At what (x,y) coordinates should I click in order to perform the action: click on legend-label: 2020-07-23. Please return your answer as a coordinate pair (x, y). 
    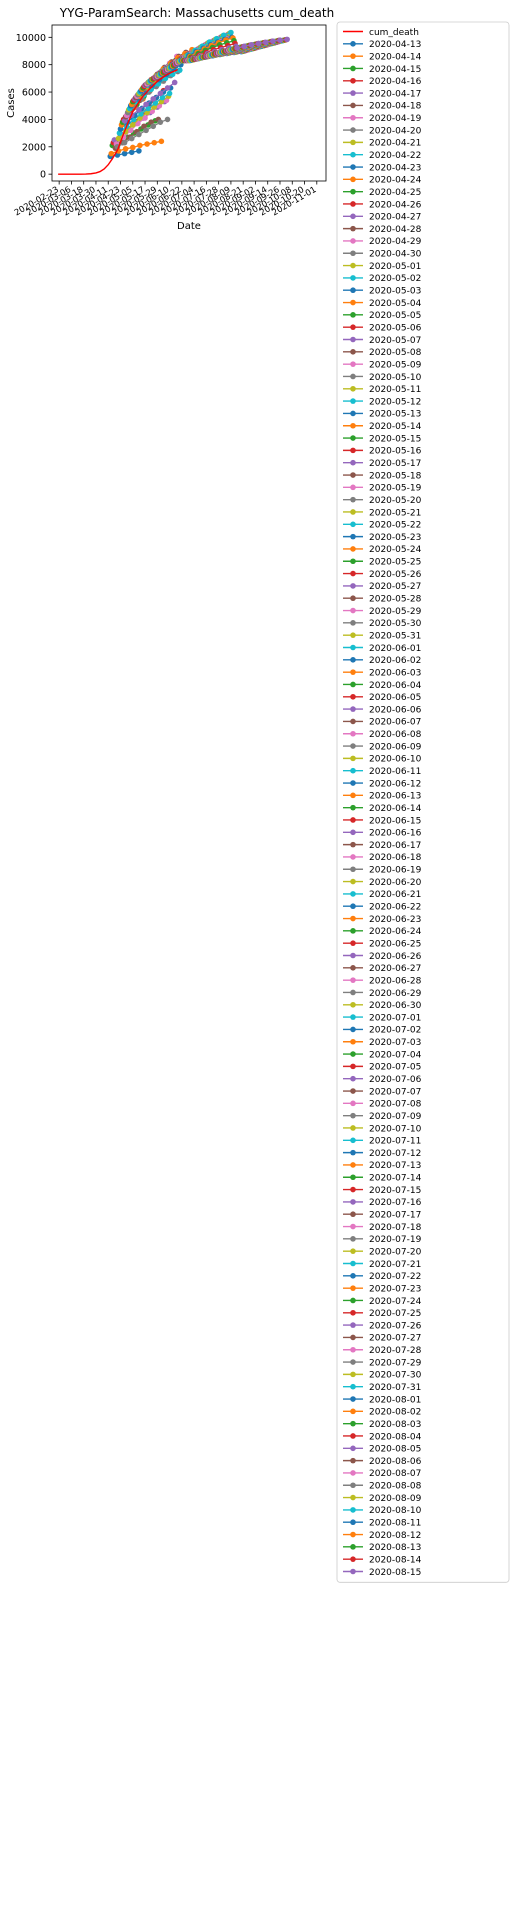
    Looking at the image, I should click on (395, 1289).